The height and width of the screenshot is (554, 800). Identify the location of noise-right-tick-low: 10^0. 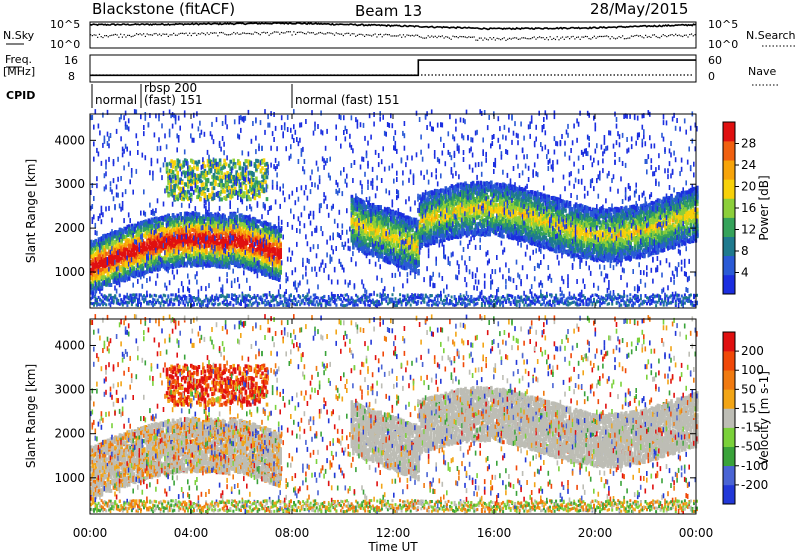
(723, 44).